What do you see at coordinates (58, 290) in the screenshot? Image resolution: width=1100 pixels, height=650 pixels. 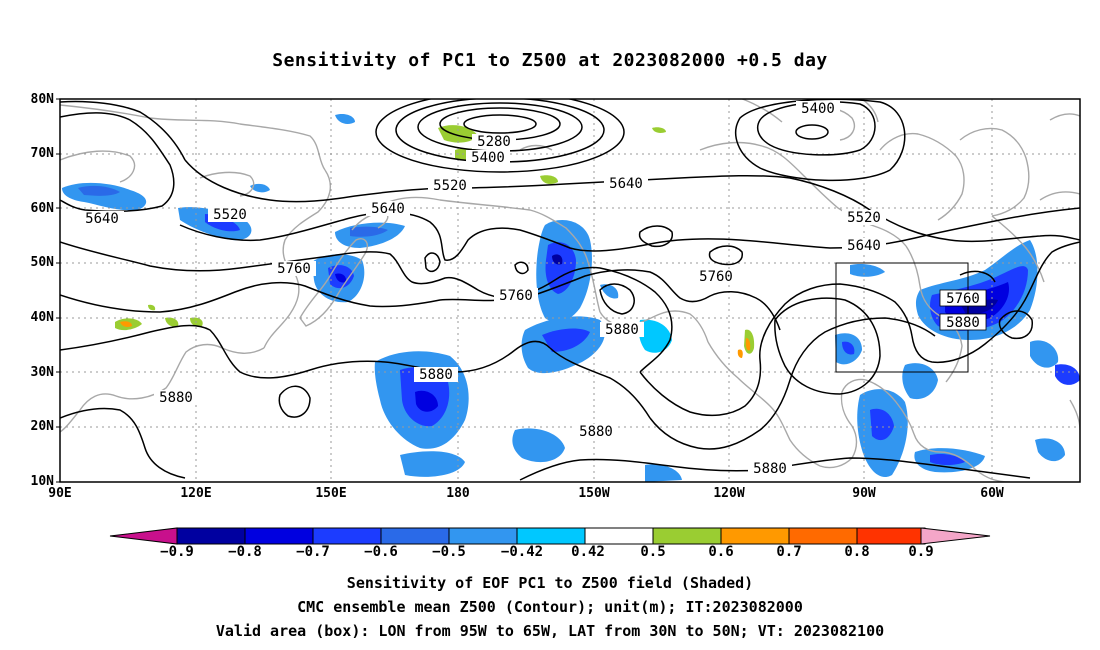 I see `axis-ticks` at bounding box center [58, 290].